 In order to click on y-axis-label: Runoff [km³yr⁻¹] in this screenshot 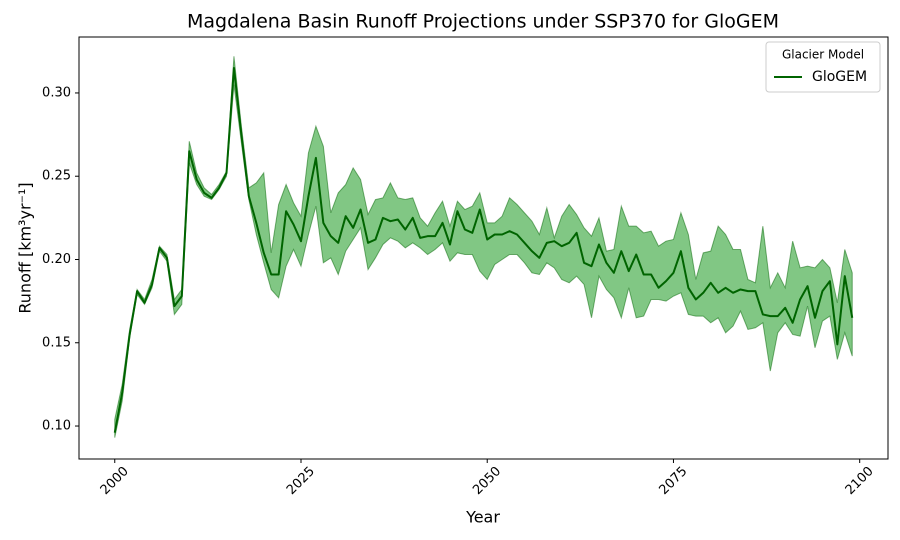, I will do `click(25, 247)`.